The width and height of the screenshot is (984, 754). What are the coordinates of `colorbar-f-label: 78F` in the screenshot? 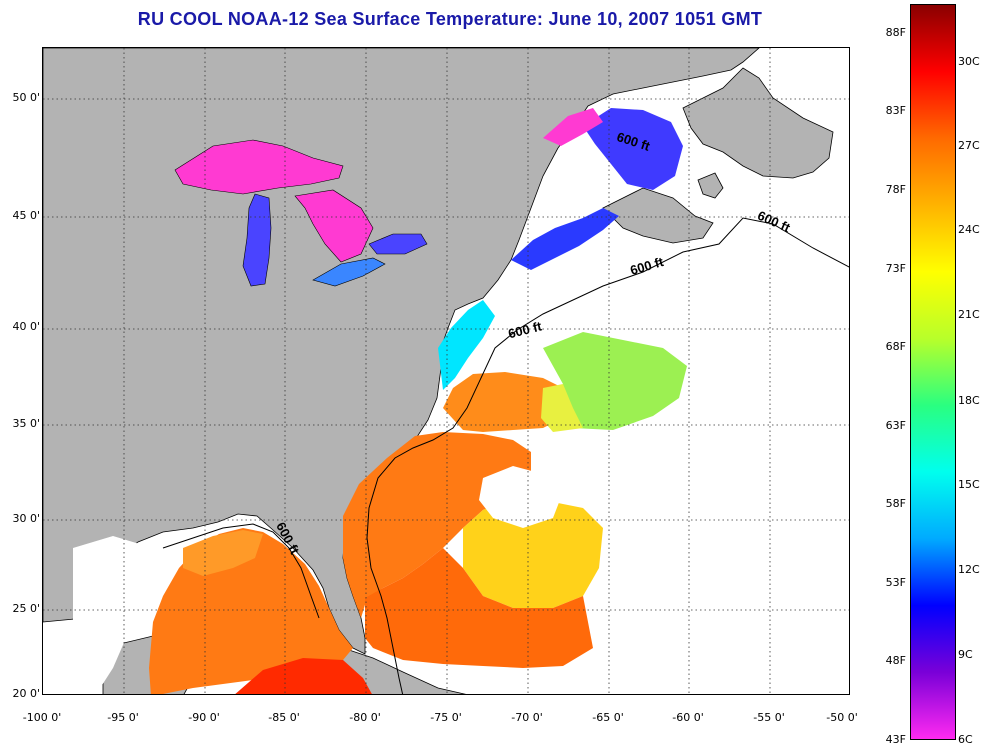 It's located at (895, 189).